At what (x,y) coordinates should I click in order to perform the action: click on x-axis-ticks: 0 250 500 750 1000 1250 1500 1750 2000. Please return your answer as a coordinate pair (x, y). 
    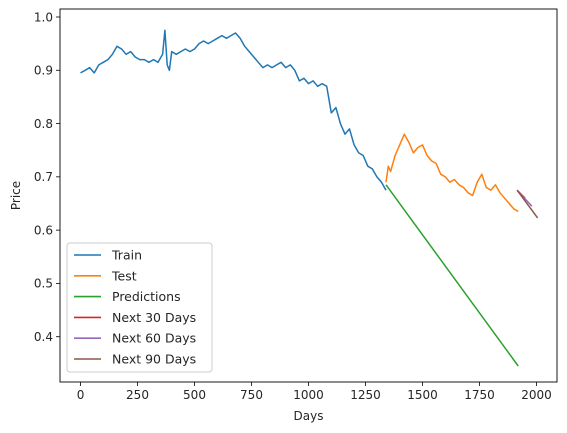
    Looking at the image, I should click on (314, 392).